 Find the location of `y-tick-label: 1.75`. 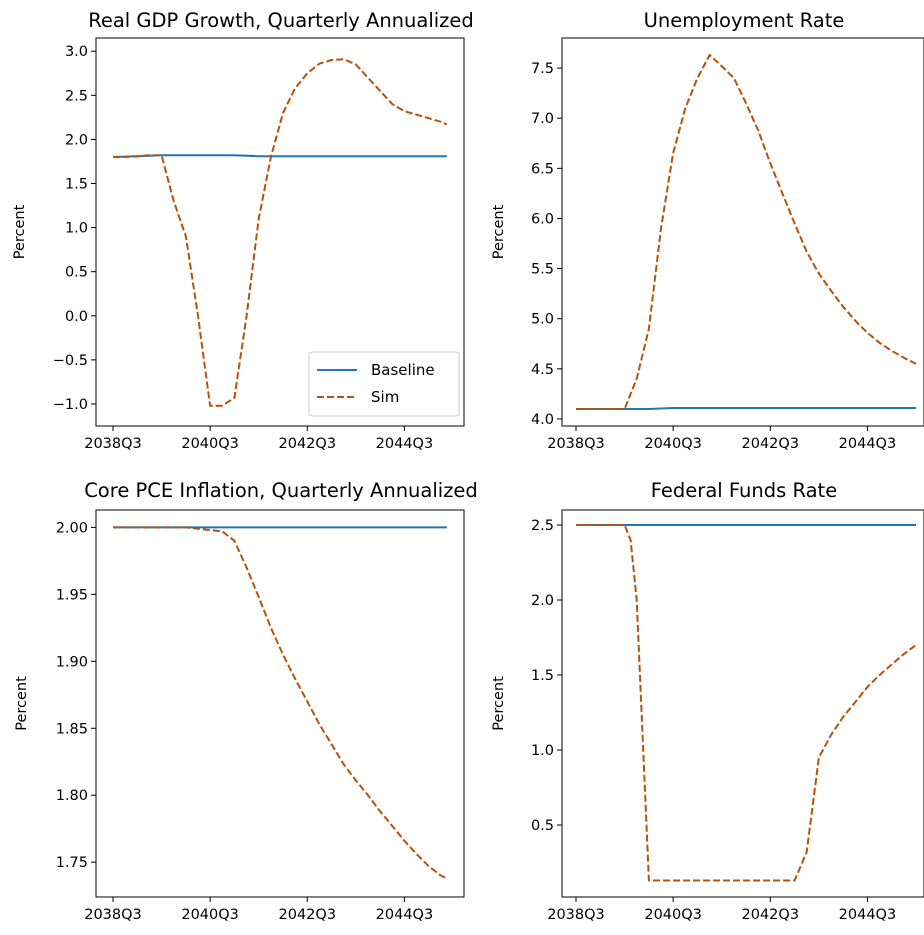

y-tick-label: 1.75 is located at coordinates (72, 863).